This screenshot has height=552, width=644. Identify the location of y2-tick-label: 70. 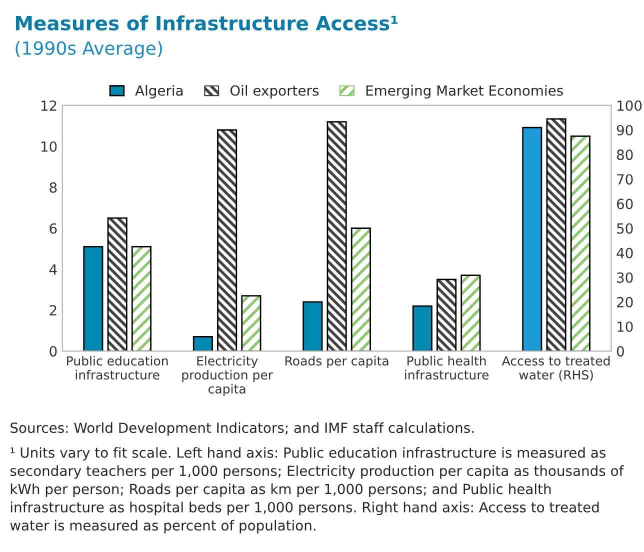
(625, 179).